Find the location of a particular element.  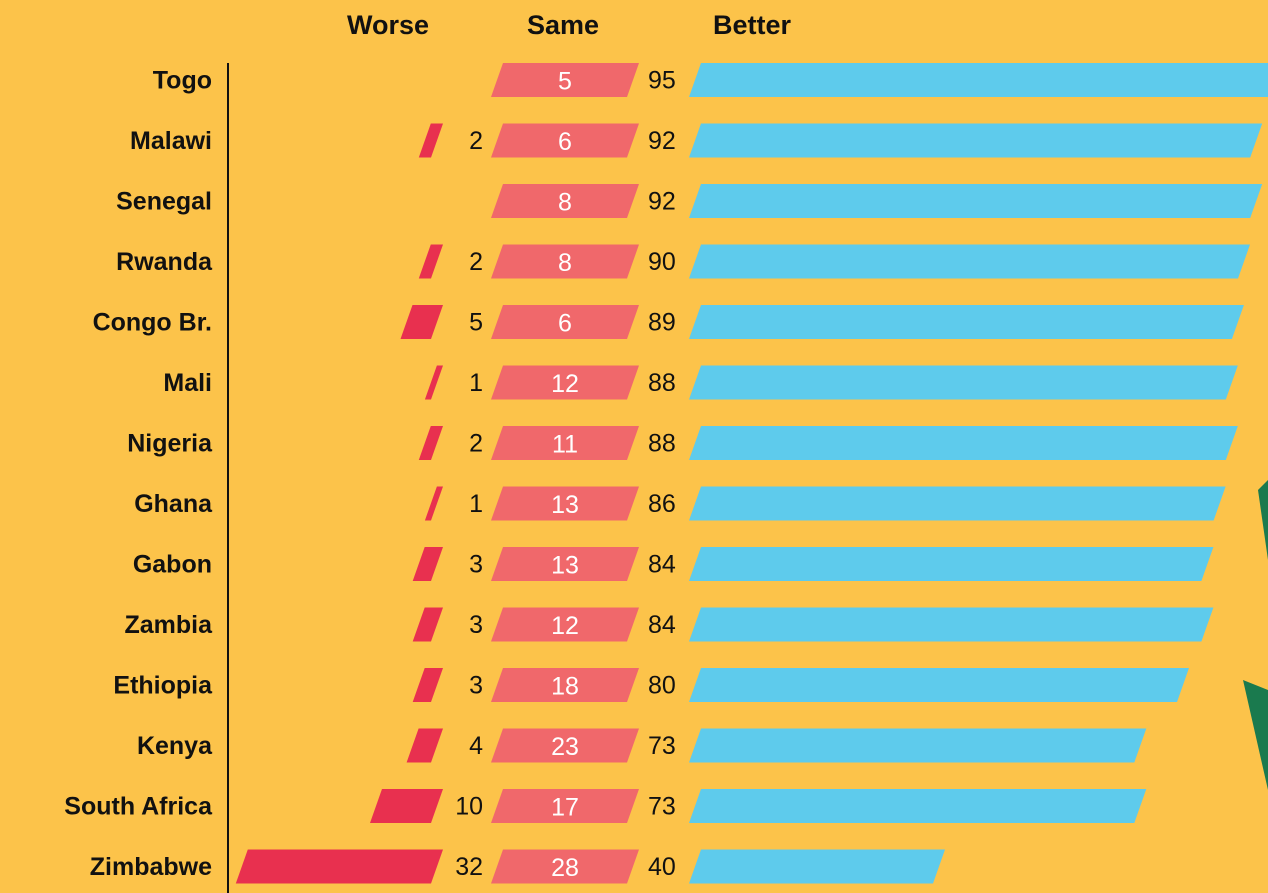

category-label: Kenya is located at coordinates (175, 746).